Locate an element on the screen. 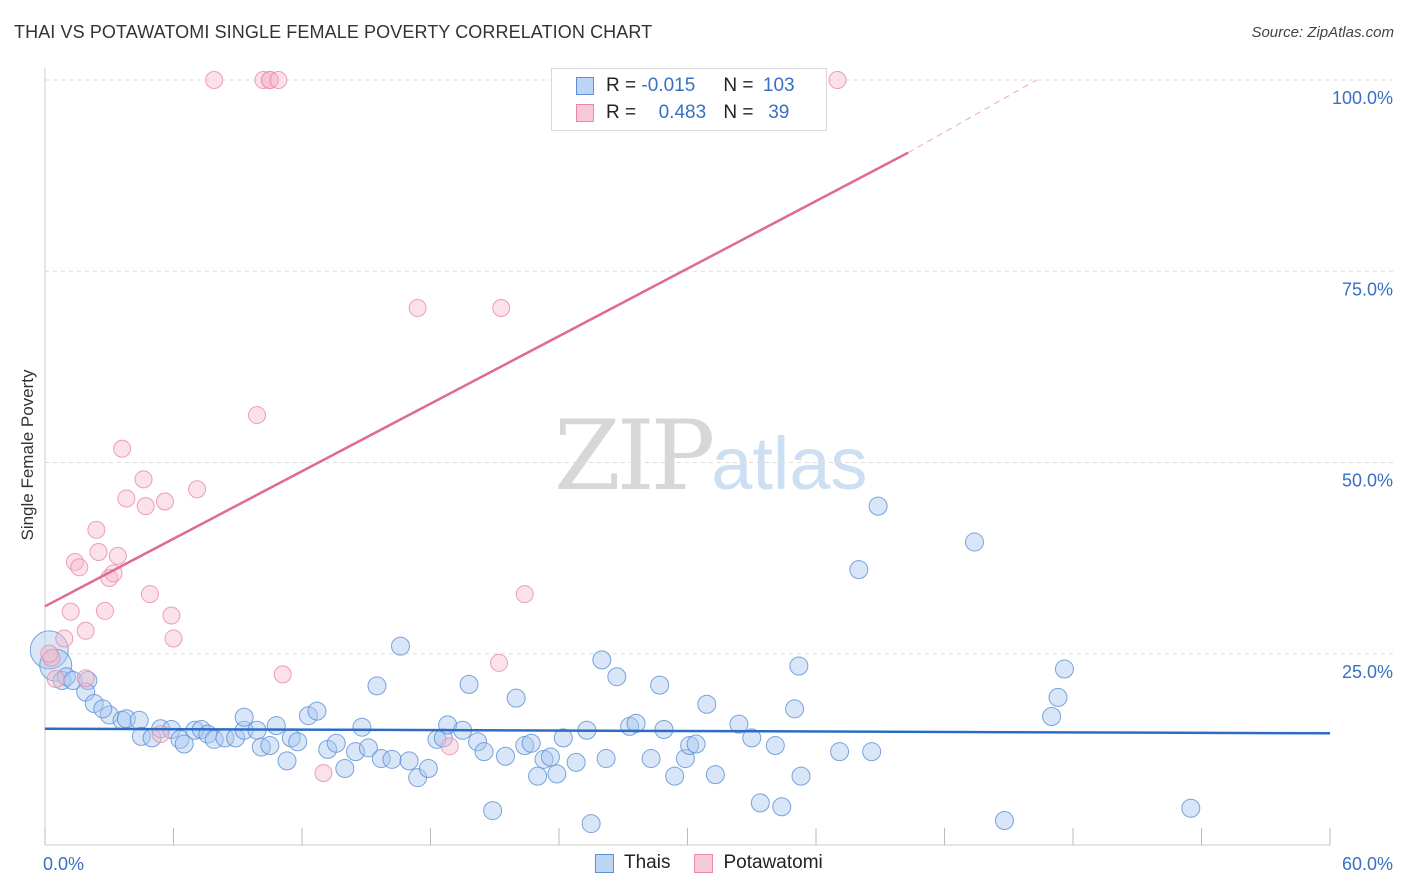 The height and width of the screenshot is (892, 1406). watermark-zip: ZIP is located at coordinates (634, 456).